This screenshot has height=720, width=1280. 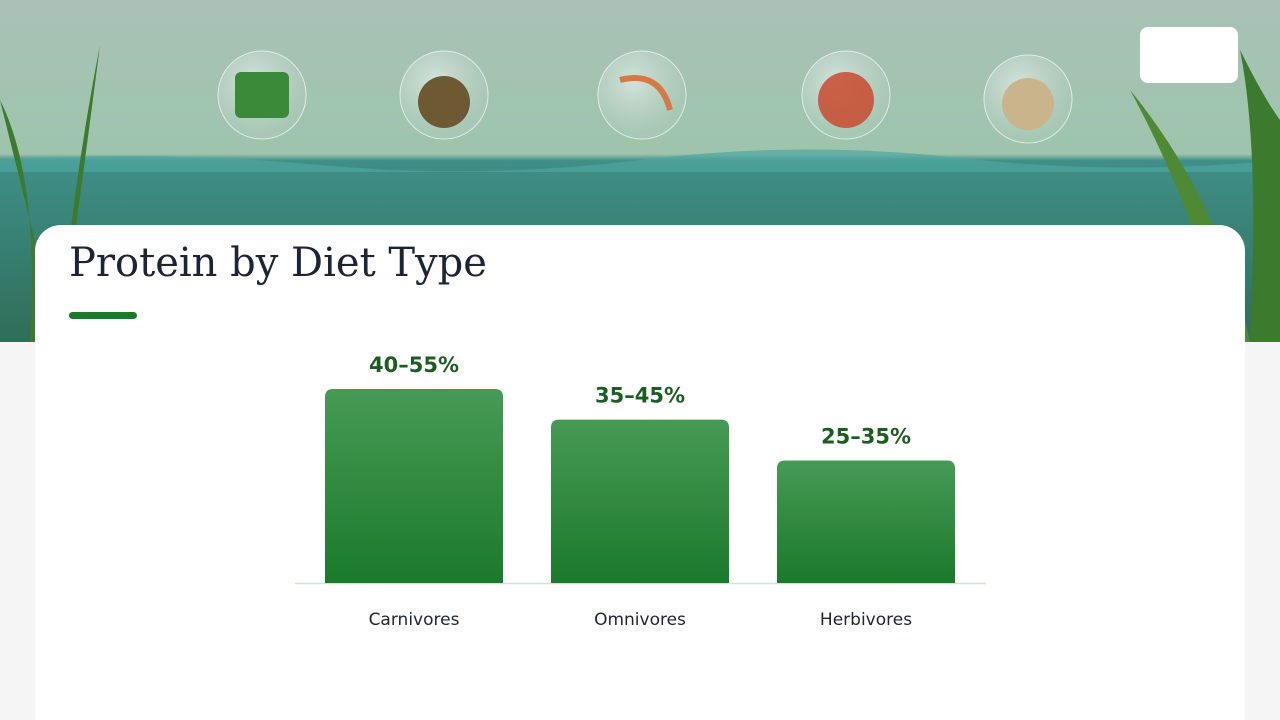 What do you see at coordinates (866, 436) in the screenshot?
I see `value-label: 25–35%` at bounding box center [866, 436].